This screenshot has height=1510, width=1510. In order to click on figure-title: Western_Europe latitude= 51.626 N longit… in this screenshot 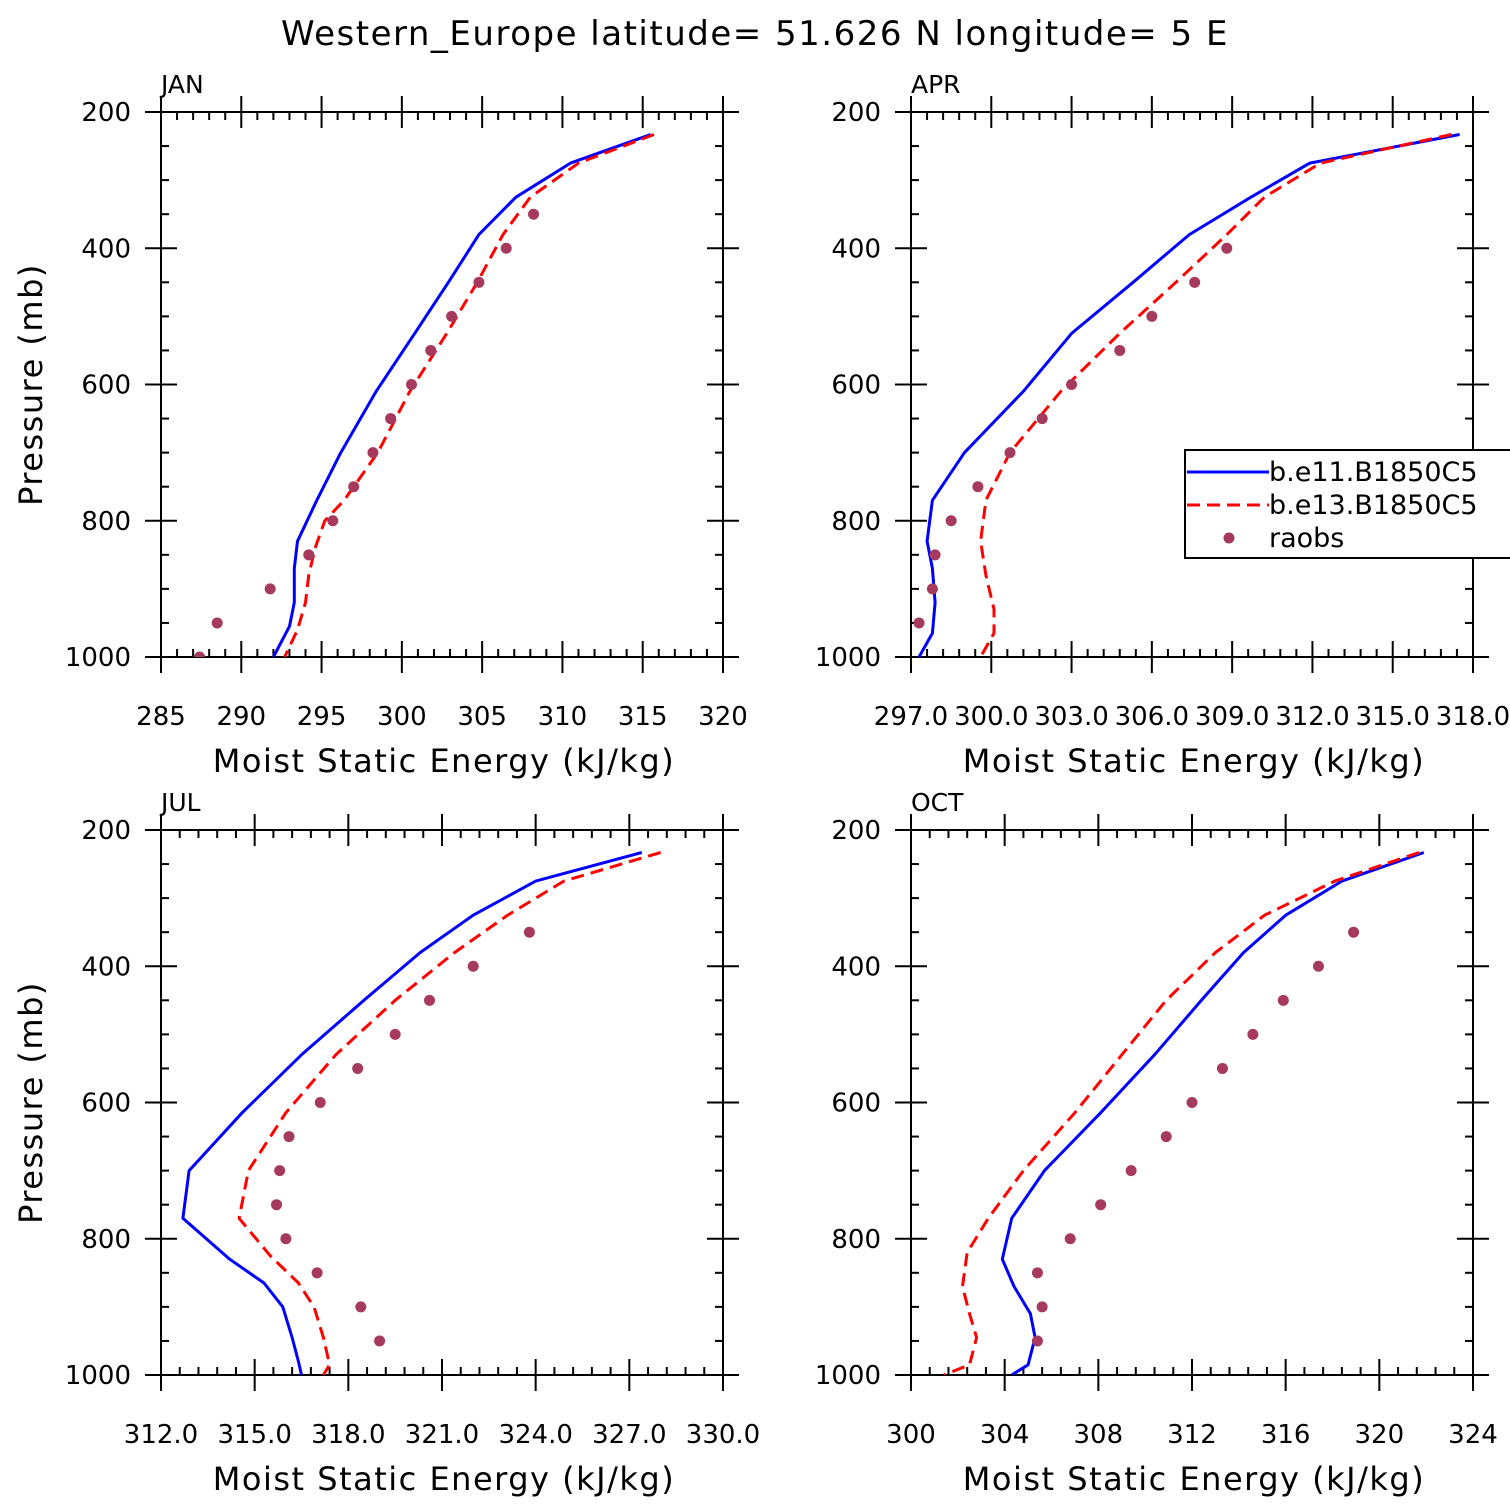, I will do `click(755, 34)`.